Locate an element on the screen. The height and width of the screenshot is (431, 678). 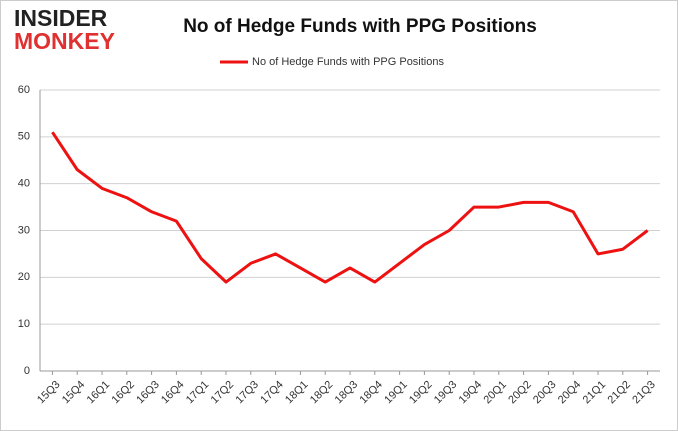
chart-title: No of Hedge Funds with PPG Positions is located at coordinates (360, 26).